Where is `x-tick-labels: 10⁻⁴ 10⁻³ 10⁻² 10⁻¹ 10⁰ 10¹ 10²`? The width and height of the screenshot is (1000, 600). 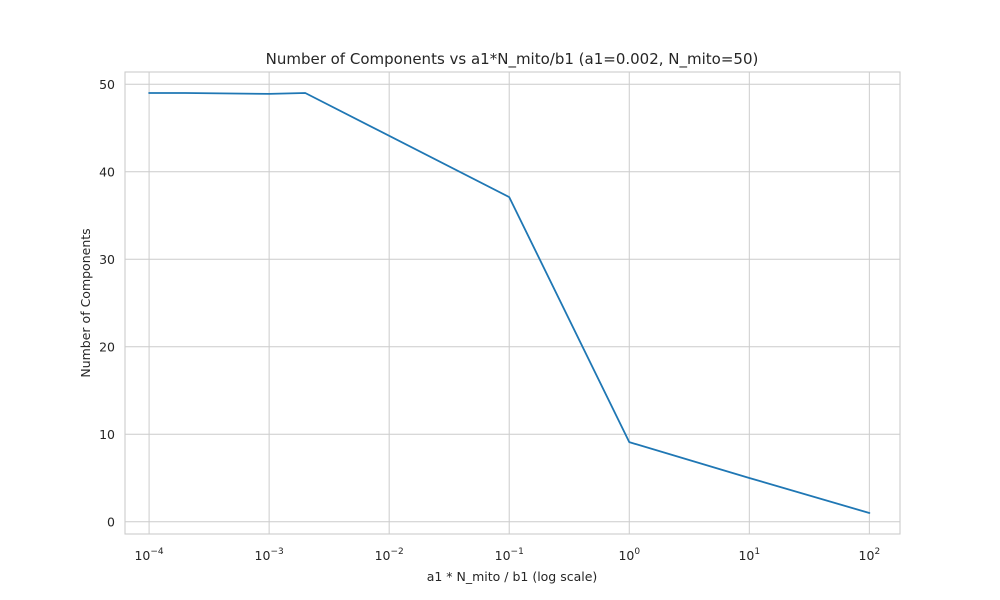 x-tick-labels: 10⁻⁴ 10⁻³ 10⁻² 10⁻¹ 10⁰ 10¹ 10² is located at coordinates (507, 555).